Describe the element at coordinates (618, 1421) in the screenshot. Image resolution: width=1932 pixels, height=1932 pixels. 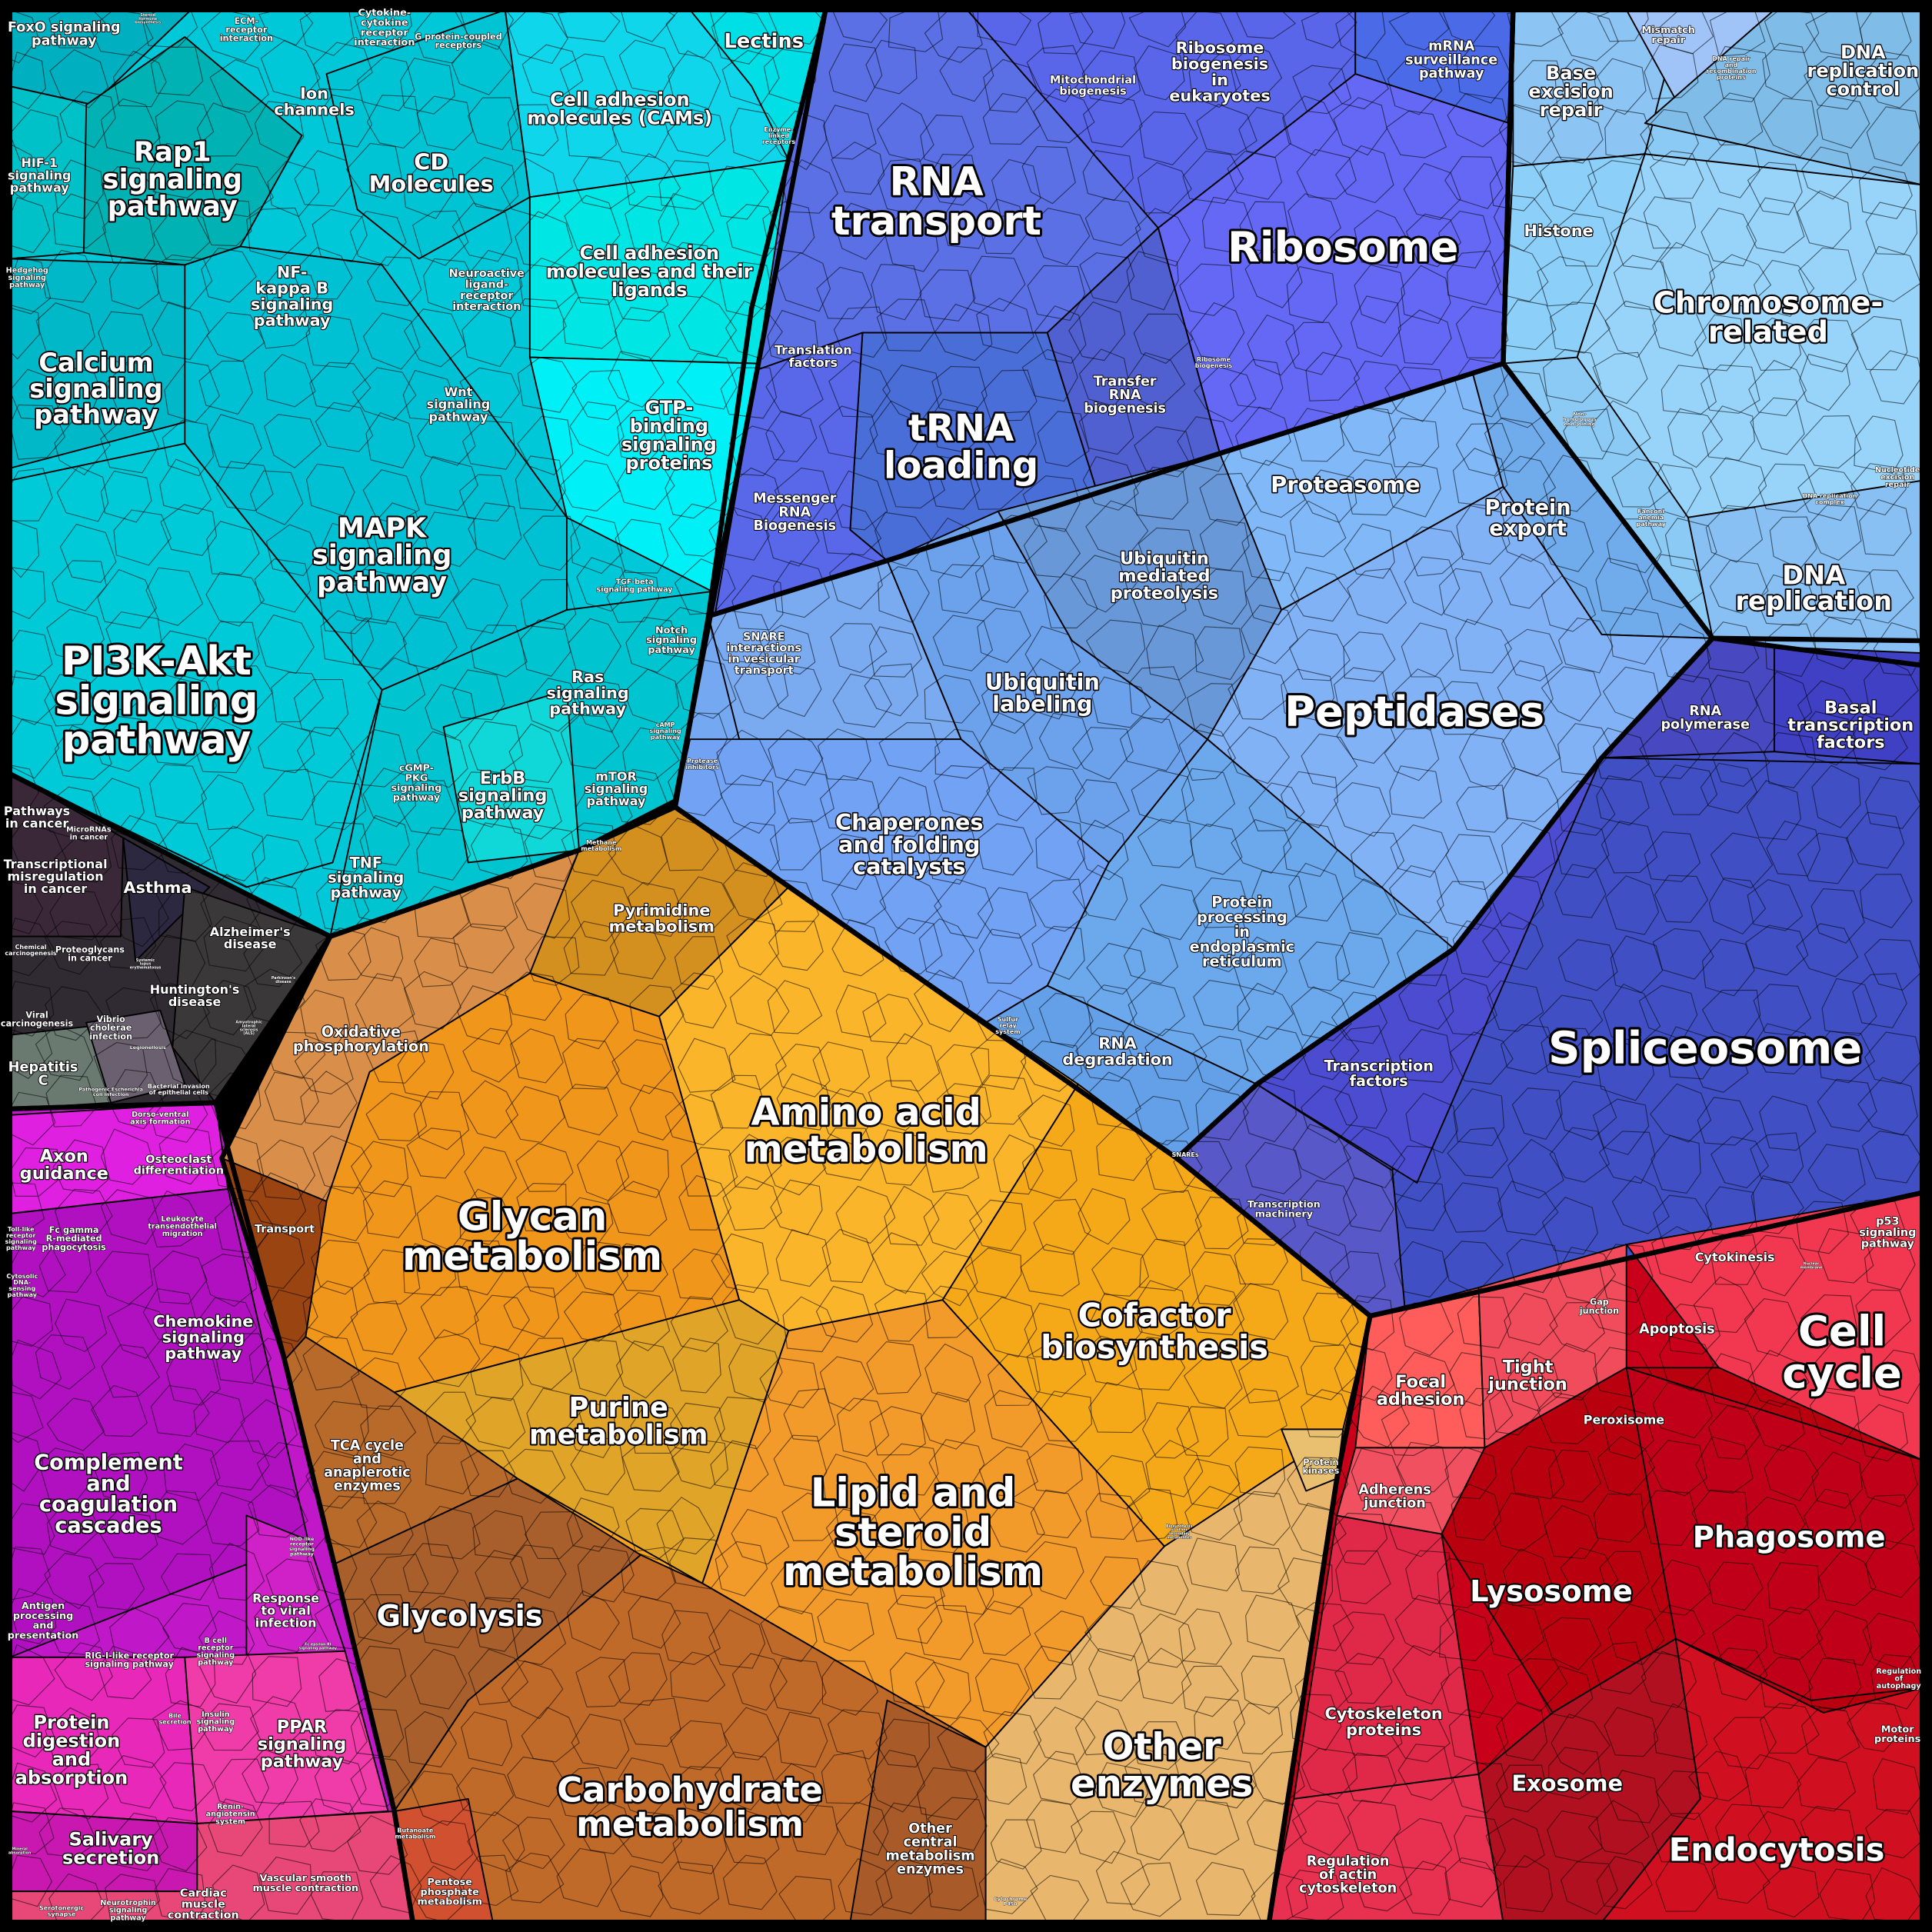
I see `label-metabolism-purine: Purine metabolism` at that location.